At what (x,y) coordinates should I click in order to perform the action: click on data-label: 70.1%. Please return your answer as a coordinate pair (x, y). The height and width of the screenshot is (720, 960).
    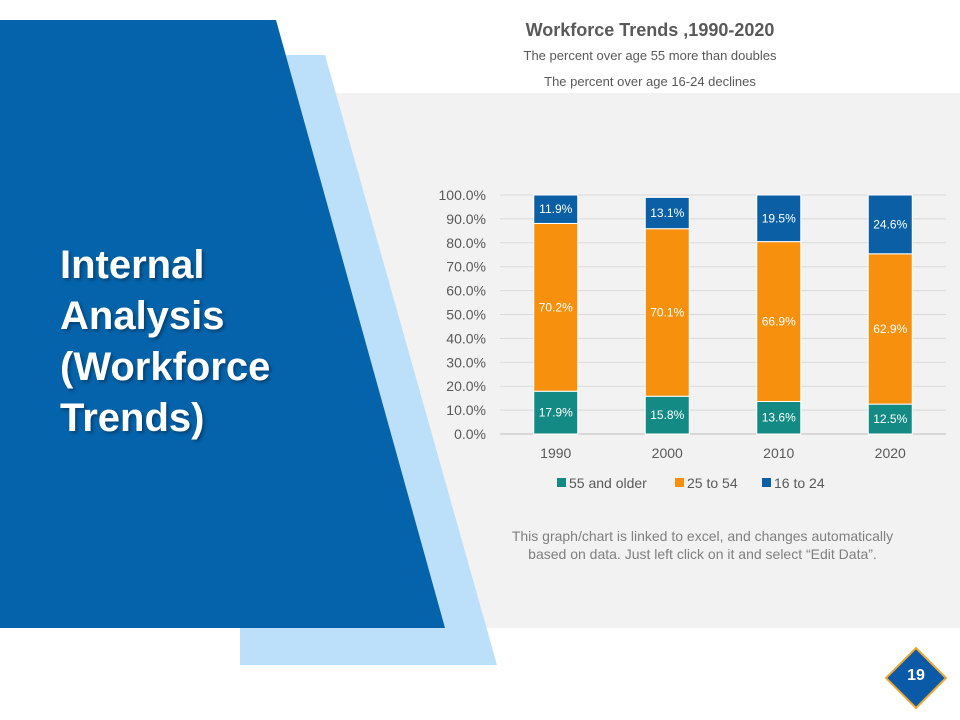
    Looking at the image, I should click on (667, 312).